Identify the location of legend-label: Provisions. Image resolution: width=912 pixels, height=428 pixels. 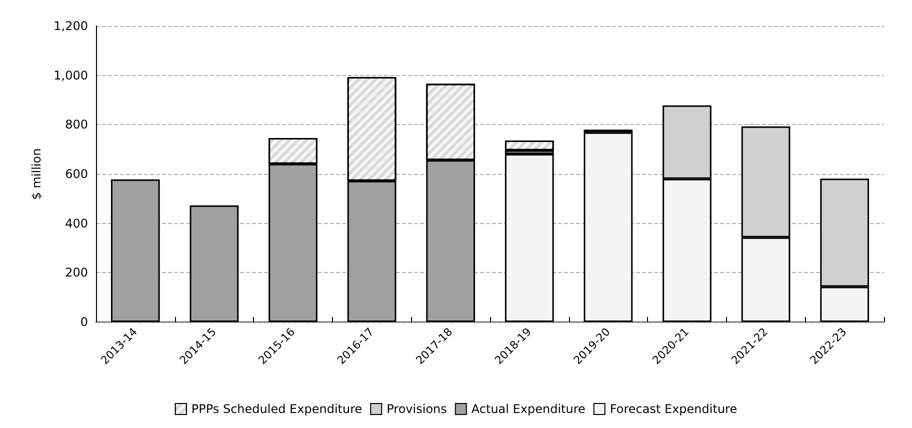
(416, 409).